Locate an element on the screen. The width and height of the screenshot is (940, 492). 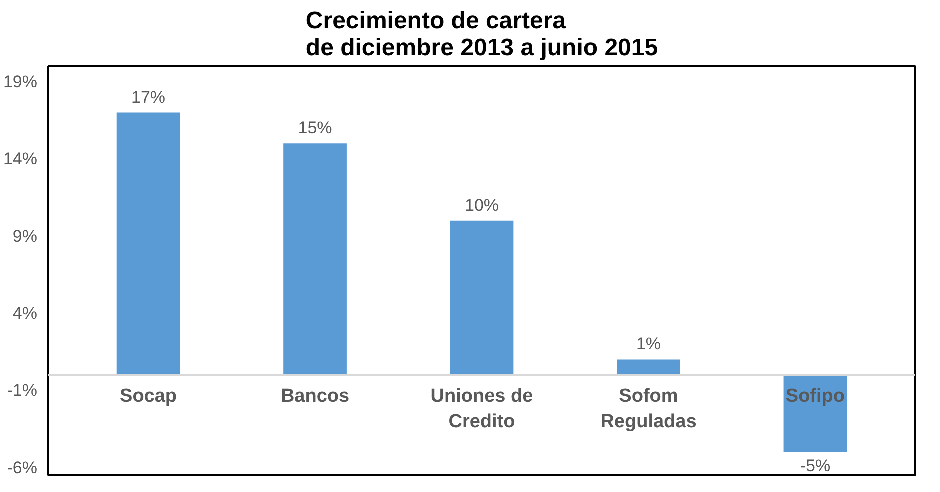
y-tick-label: 4% is located at coordinates (25, 313).